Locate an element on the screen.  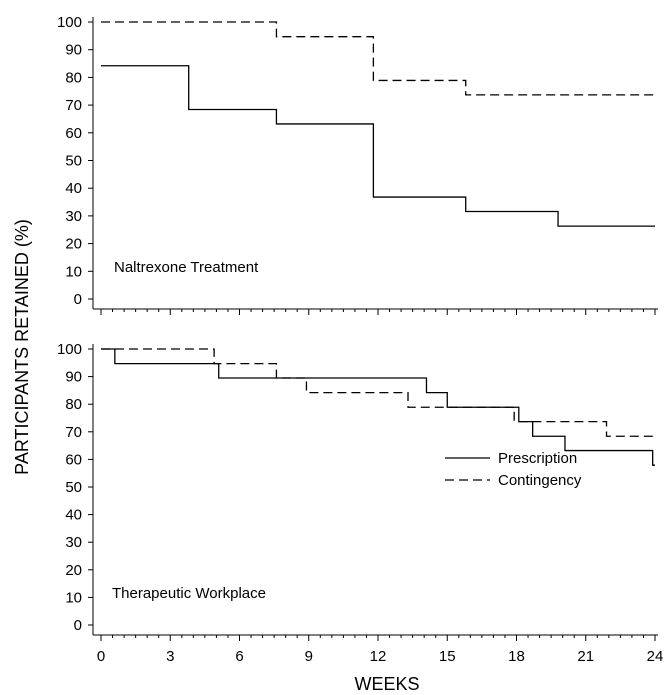
panel-naltrexone-label: Naltrexone Treatment is located at coordinates (186, 267).